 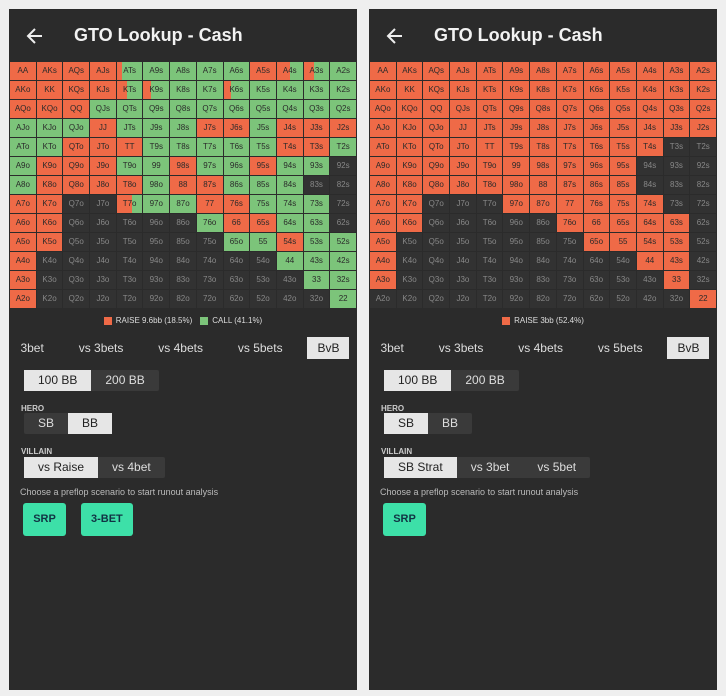 What do you see at coordinates (183, 299) in the screenshot?
I see `hand-cell: 82o` at bounding box center [183, 299].